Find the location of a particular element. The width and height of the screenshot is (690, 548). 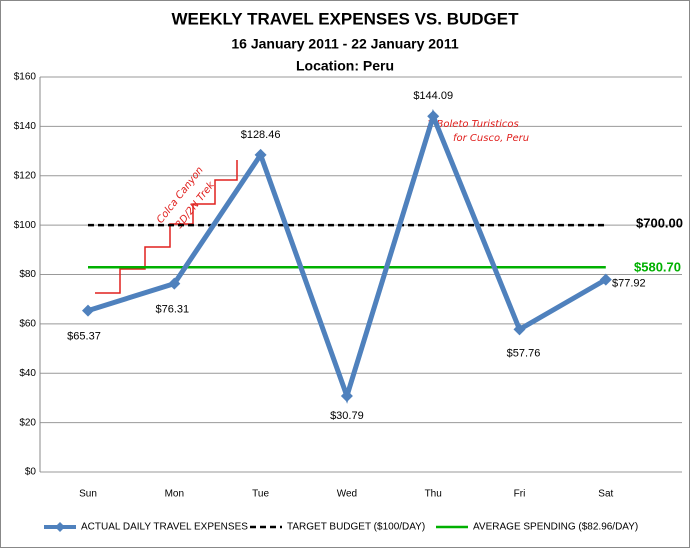

data-label: $65.37 is located at coordinates (84, 337).